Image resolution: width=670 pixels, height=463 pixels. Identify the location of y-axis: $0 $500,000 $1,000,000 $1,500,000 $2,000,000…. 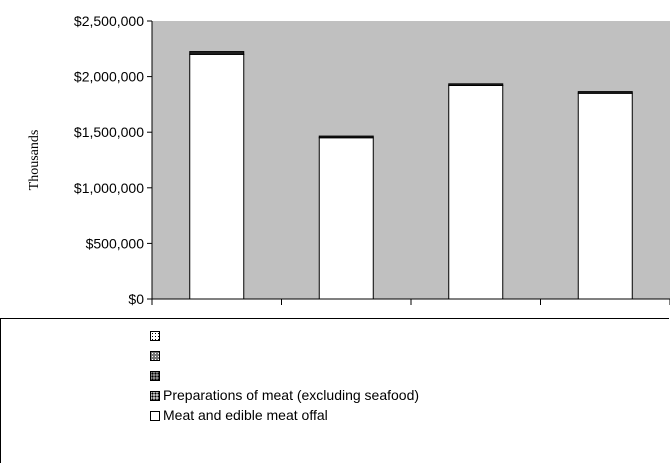
(113, 160).